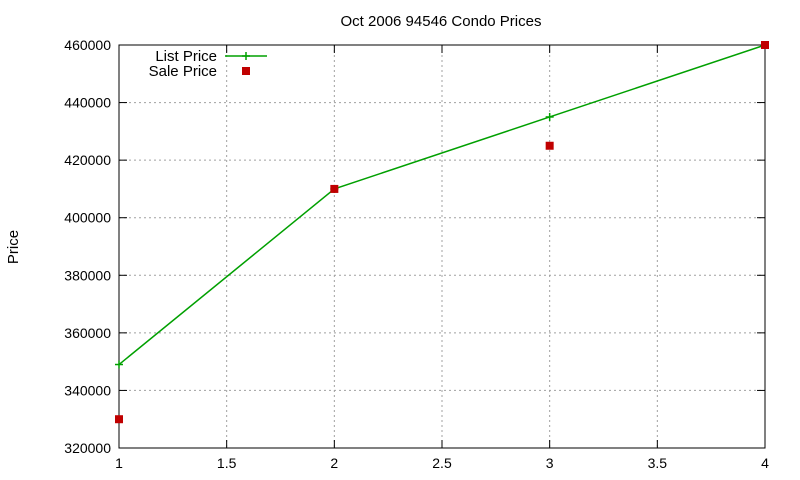 This screenshot has width=800, height=480. Describe the element at coordinates (87, 160) in the screenshot. I see `y-tick-label: 420000` at that location.